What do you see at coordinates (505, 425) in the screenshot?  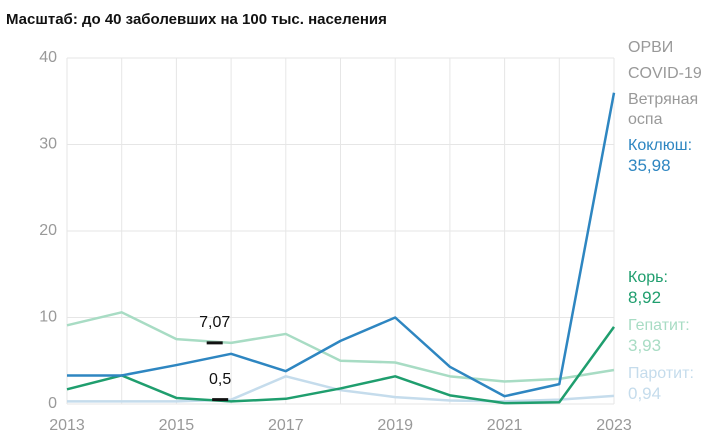 I see `x-tick-label: 2021` at bounding box center [505, 425].